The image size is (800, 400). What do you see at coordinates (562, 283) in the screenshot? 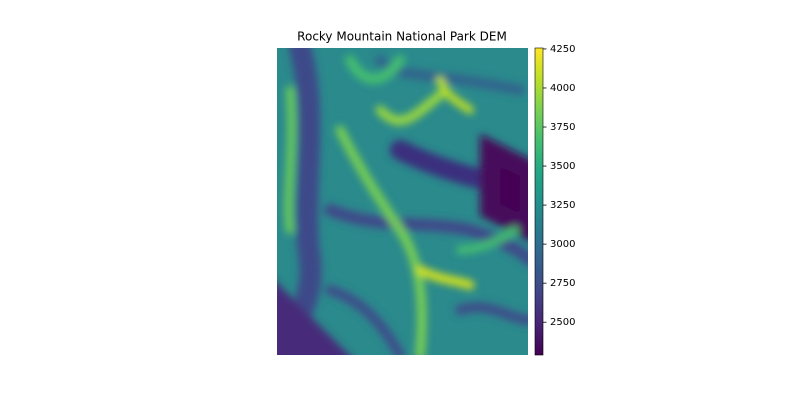
I see `colorbar-tick-label: 2750` at bounding box center [562, 283].